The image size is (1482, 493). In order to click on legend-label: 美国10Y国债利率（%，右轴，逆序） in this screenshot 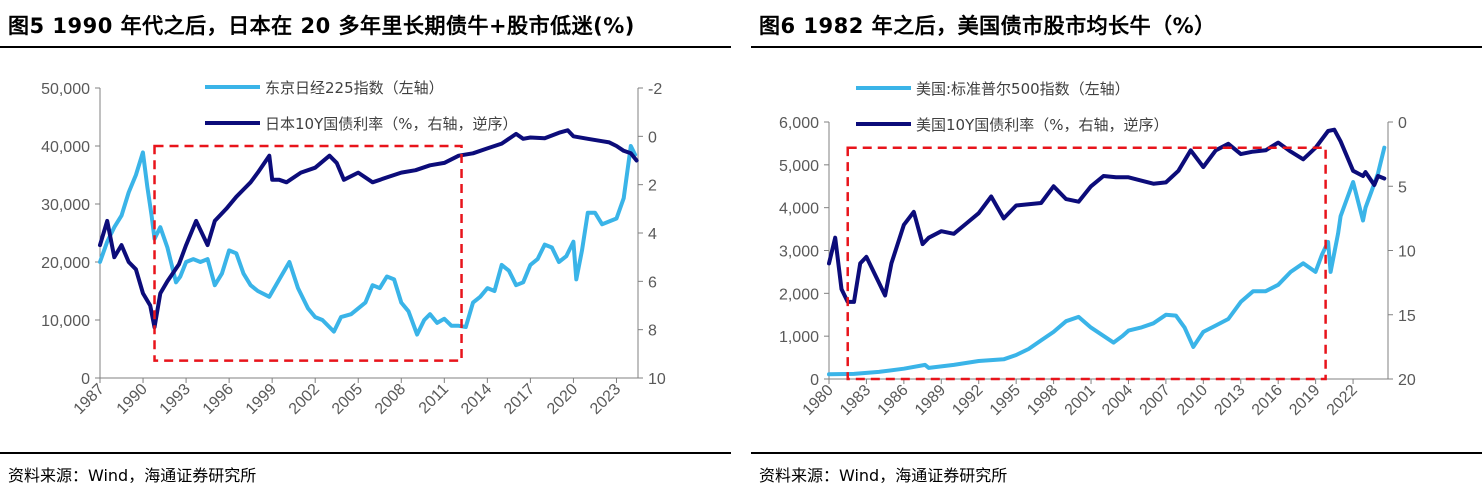, I will do `click(1042, 125)`.